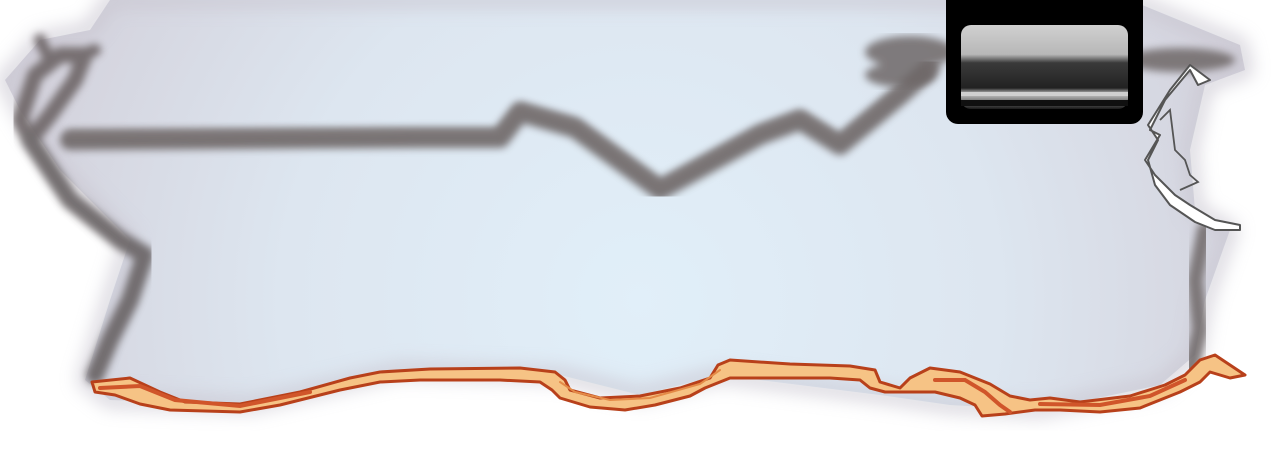 This screenshot has width=1277, height=449. What do you see at coordinates (1050, 61) in the screenshot?
I see `top-right-smudge` at bounding box center [1050, 61].